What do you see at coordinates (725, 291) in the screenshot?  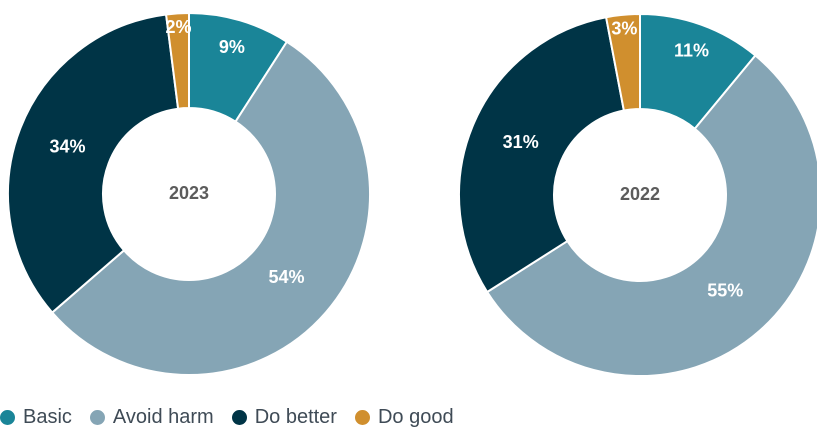 I see `slice-label-2022-avoid-harm: 55%` at bounding box center [725, 291].